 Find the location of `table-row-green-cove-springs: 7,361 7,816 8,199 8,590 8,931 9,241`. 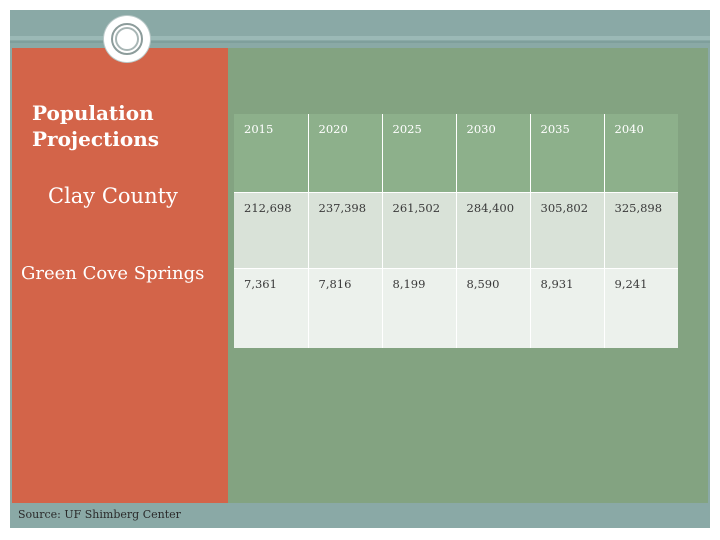

table-row-green-cove-springs: 7,361 7,816 8,199 8,590 8,931 9,241 is located at coordinates (456, 307).